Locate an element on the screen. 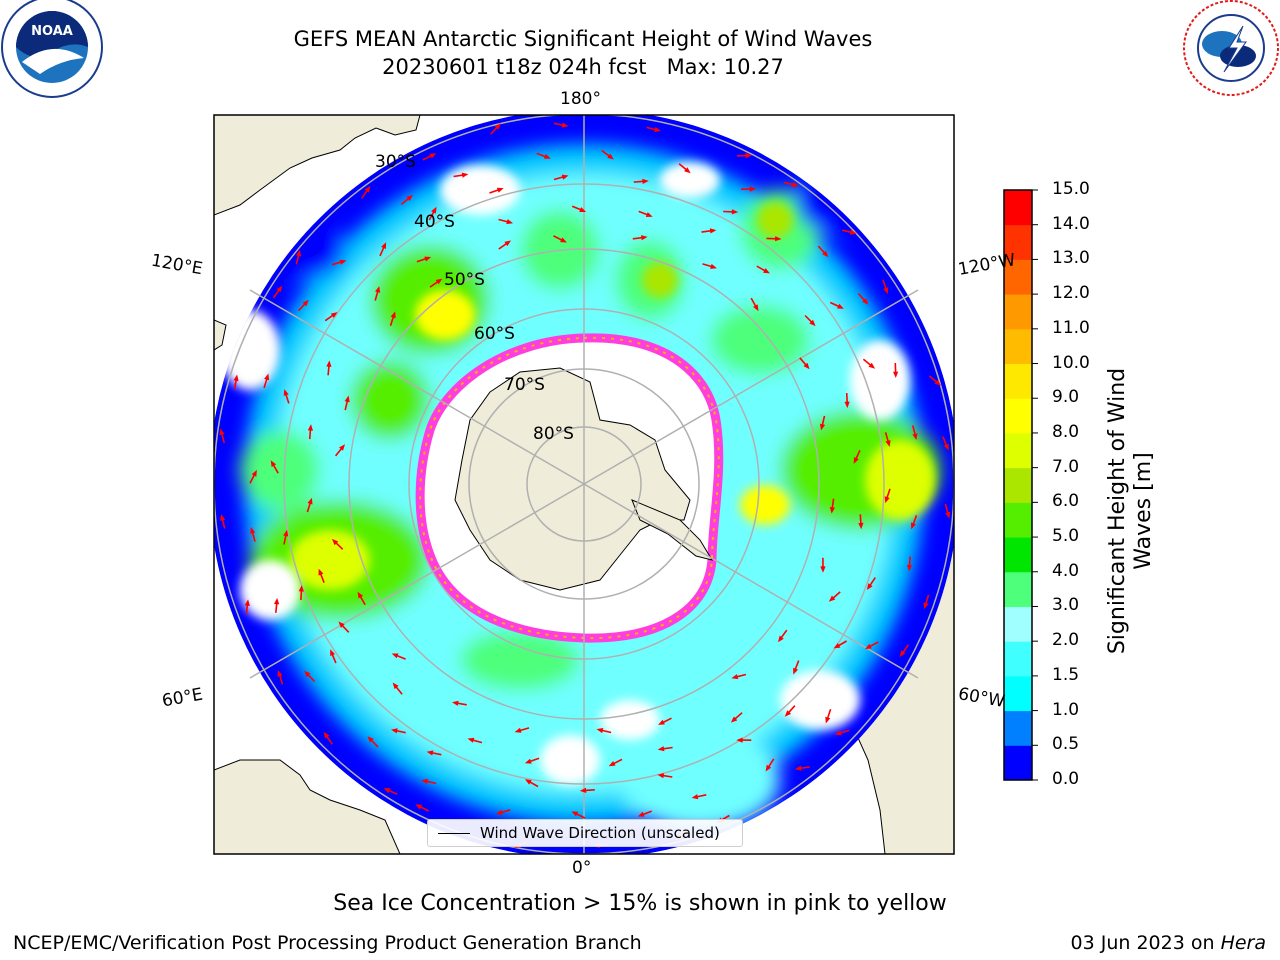  antarctic-peninsula-land is located at coordinates (672, 530).